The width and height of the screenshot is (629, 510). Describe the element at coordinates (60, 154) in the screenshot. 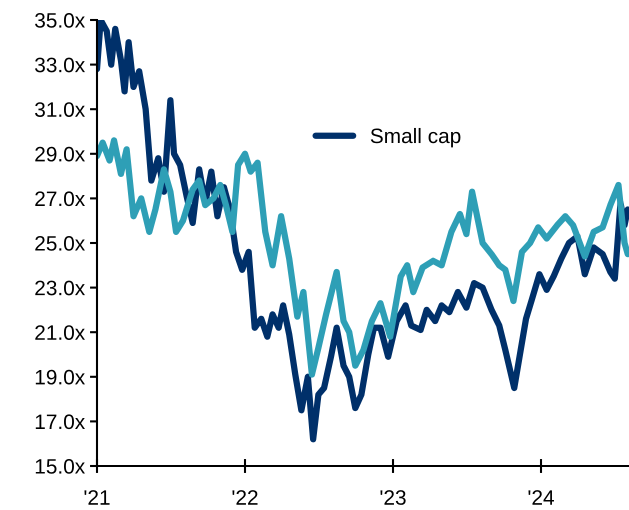

I see `y-tick-label: 29.0x` at that location.